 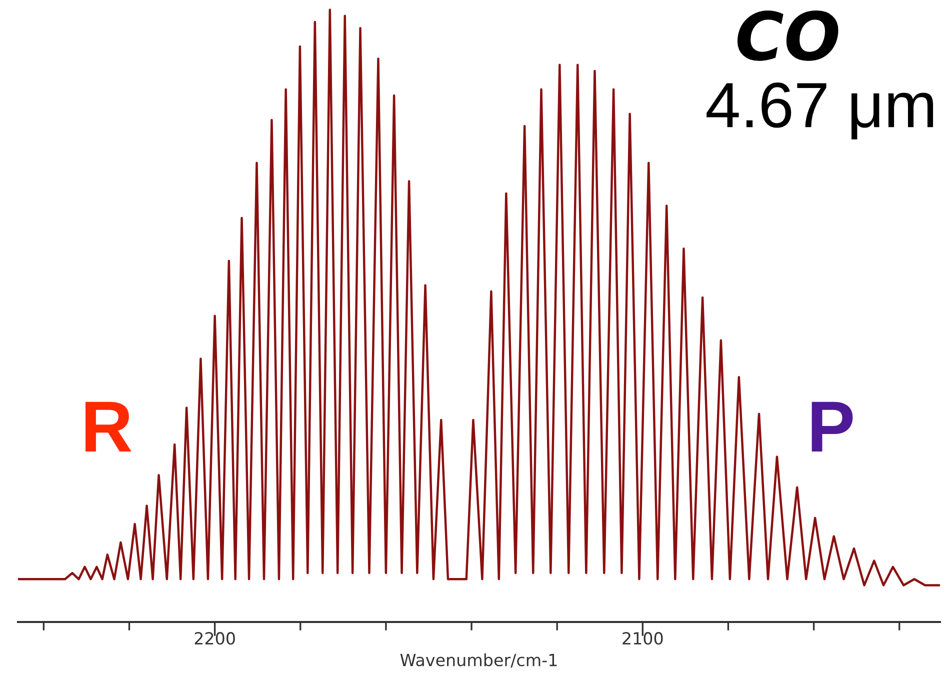 I want to click on text: 4.67 μm, so click(x=820, y=111).